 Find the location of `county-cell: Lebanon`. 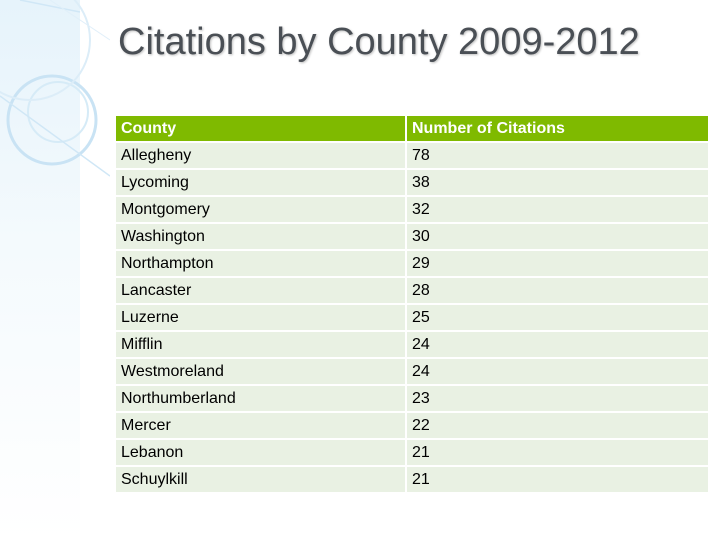

county-cell: Lebanon is located at coordinates (260, 452).